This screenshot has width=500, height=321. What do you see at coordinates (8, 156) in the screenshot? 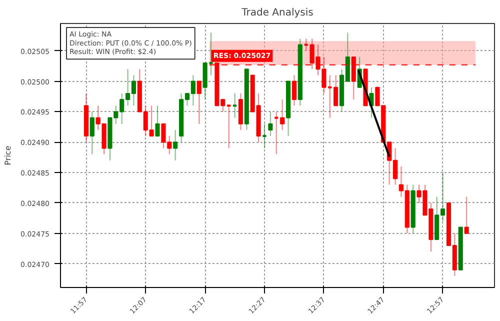
I see `y-axis-title: Price` at bounding box center [8, 156].